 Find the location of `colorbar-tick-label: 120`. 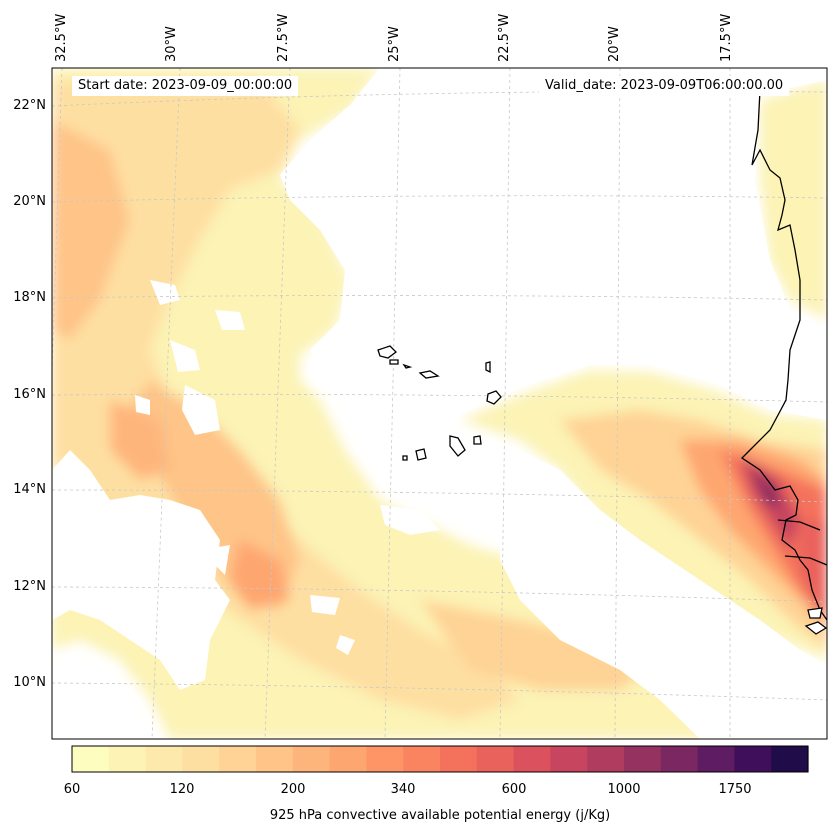

colorbar-tick-label: 120 is located at coordinates (182, 789).